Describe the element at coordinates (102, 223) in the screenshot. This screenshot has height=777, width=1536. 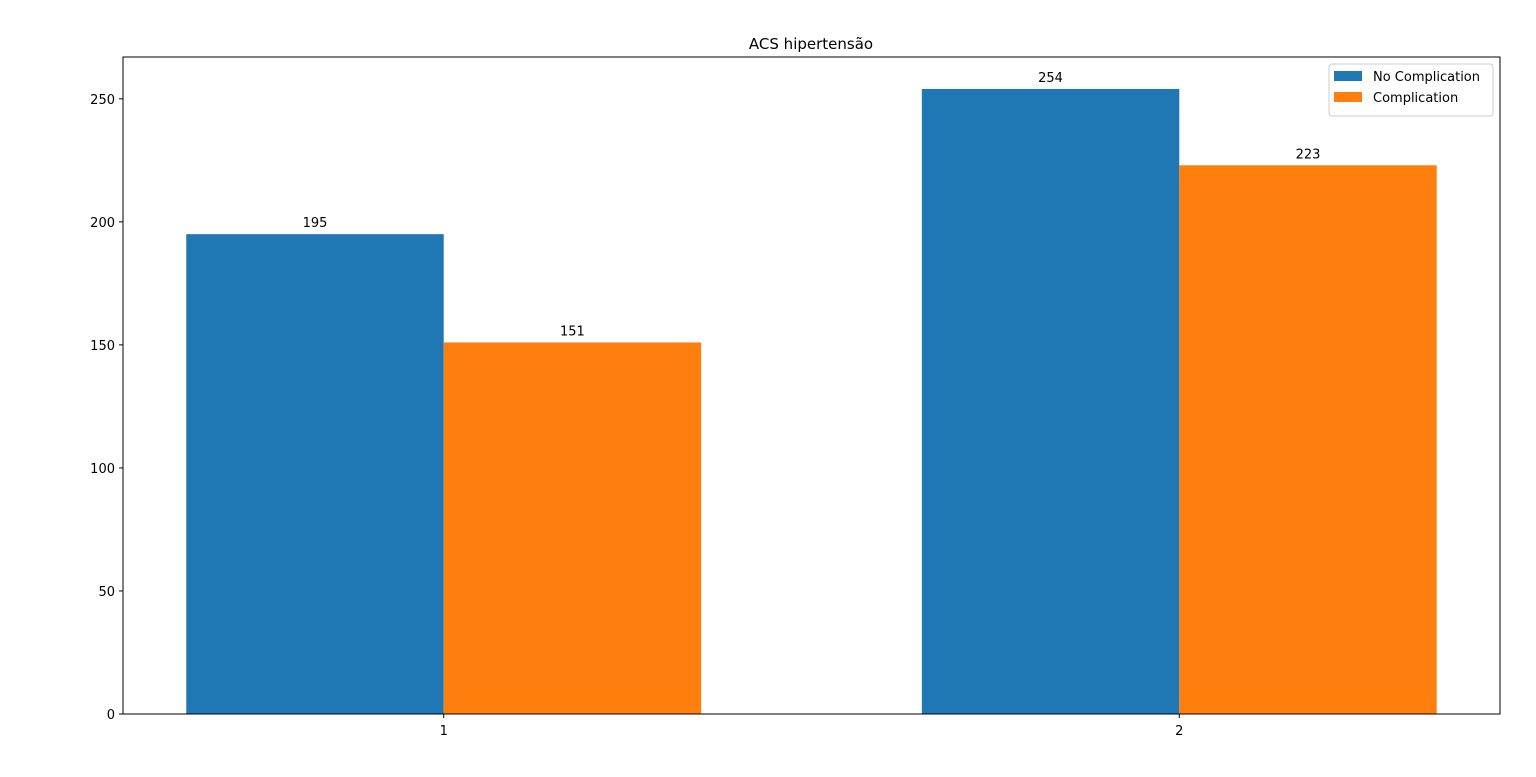
I see `y-tick-label: 200` at that location.